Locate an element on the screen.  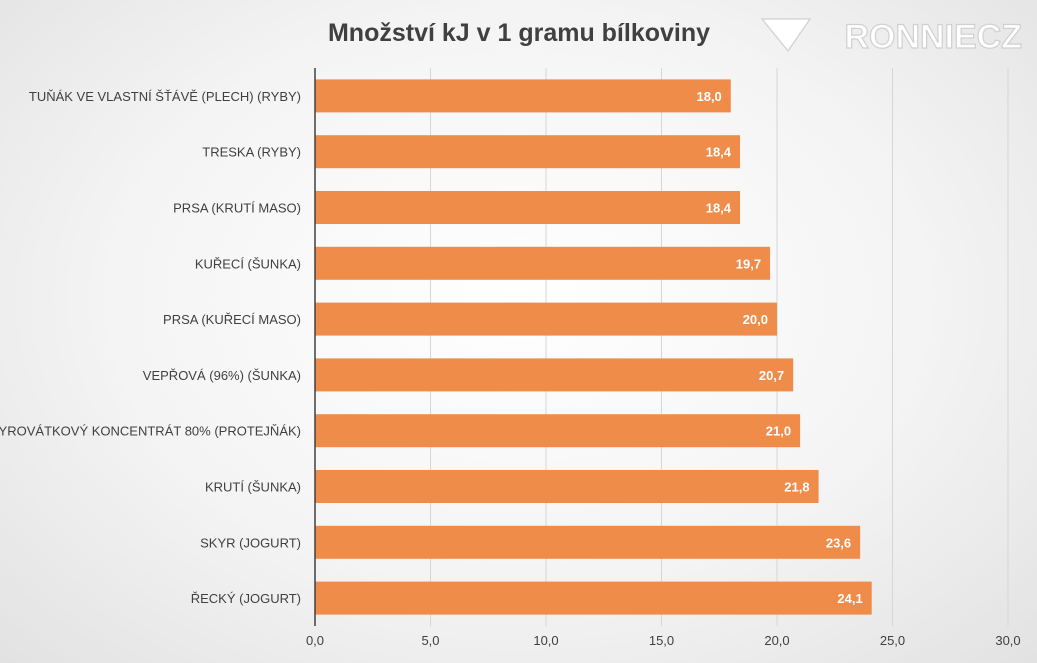
x-tick-label: 20,0 is located at coordinates (776, 640).